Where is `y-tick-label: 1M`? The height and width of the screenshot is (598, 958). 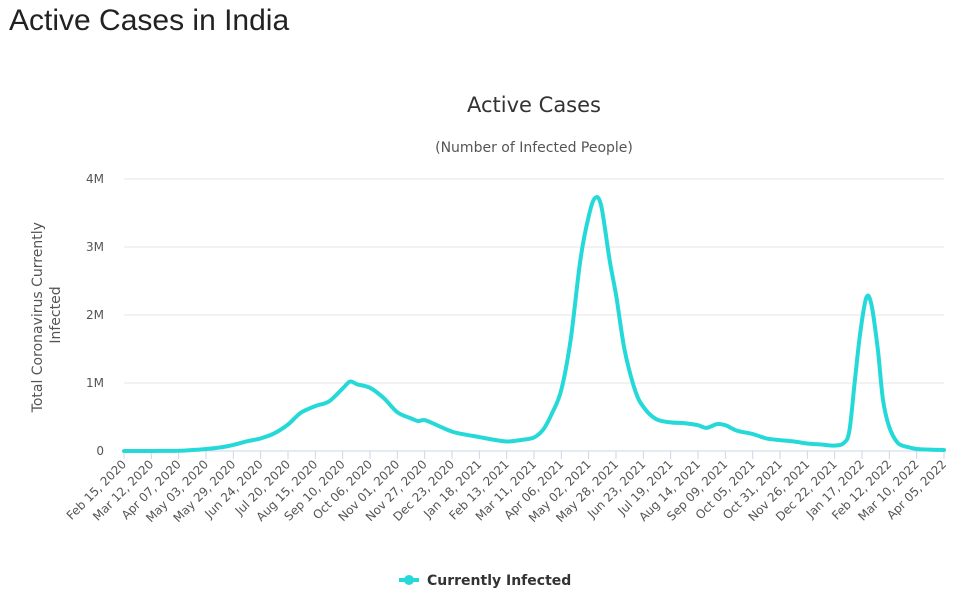 y-tick-label: 1M is located at coordinates (95, 383).